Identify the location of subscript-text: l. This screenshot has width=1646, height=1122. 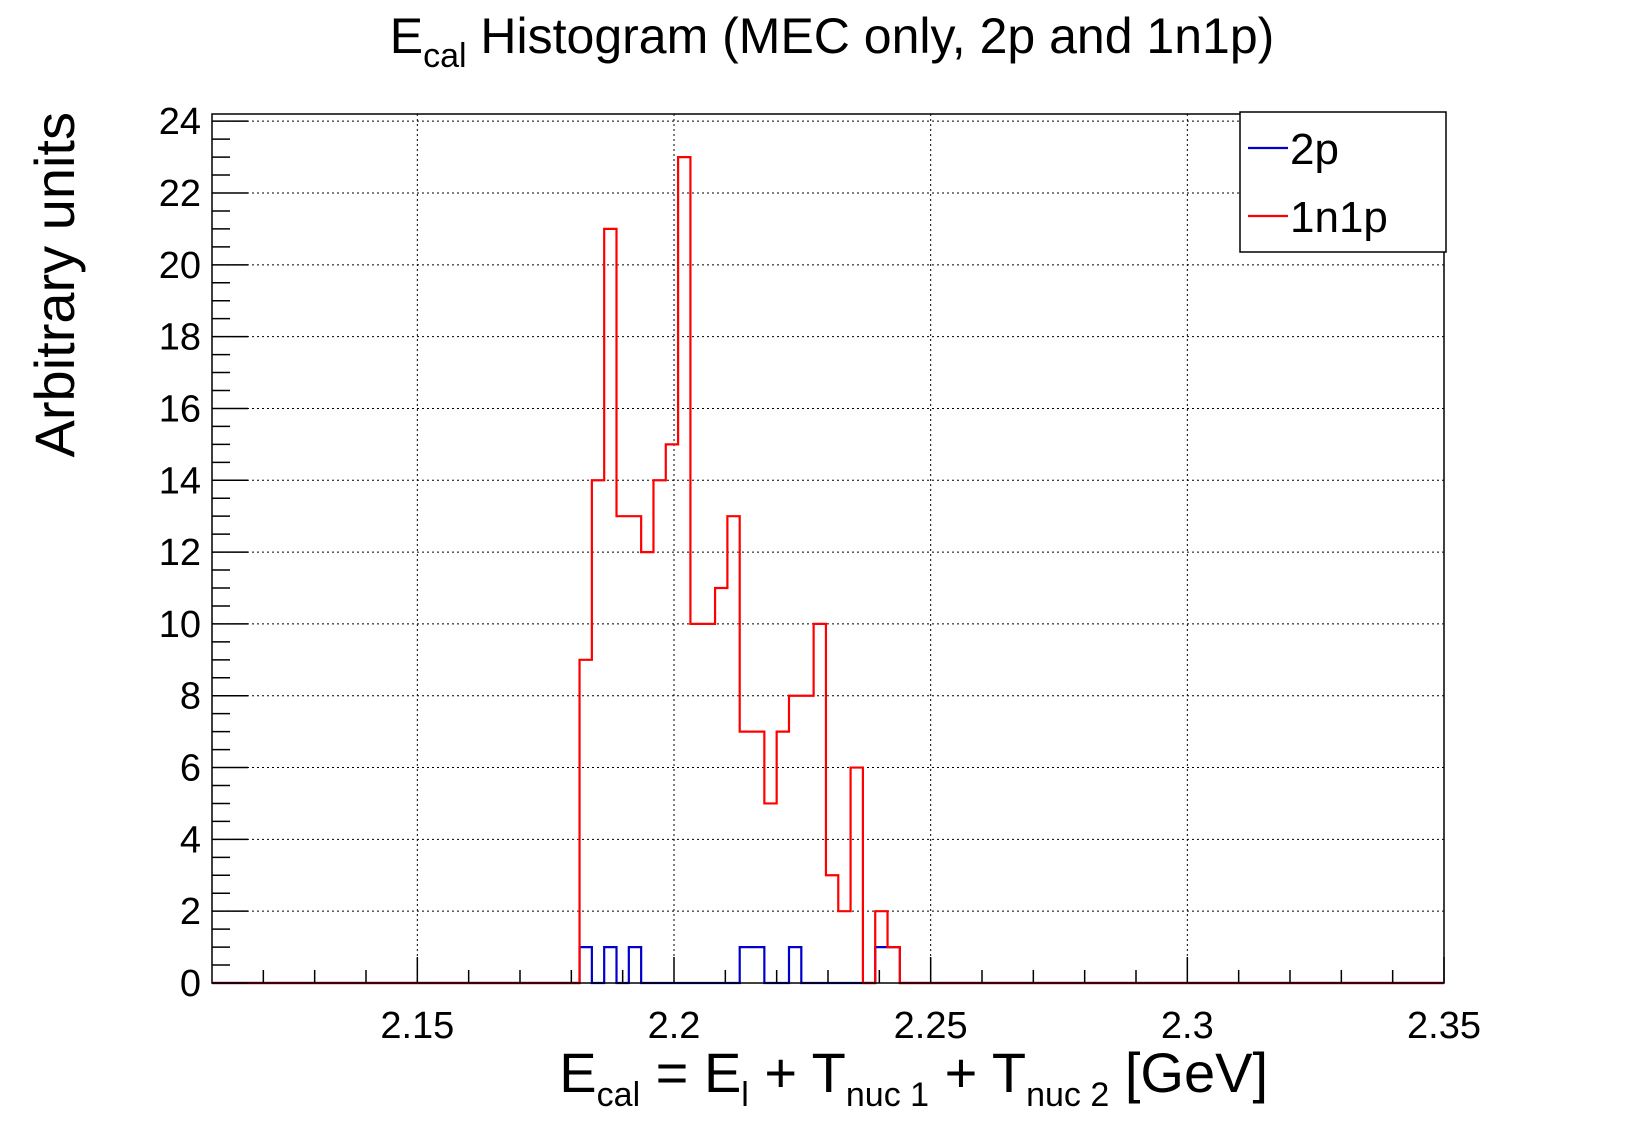
(745, 1095).